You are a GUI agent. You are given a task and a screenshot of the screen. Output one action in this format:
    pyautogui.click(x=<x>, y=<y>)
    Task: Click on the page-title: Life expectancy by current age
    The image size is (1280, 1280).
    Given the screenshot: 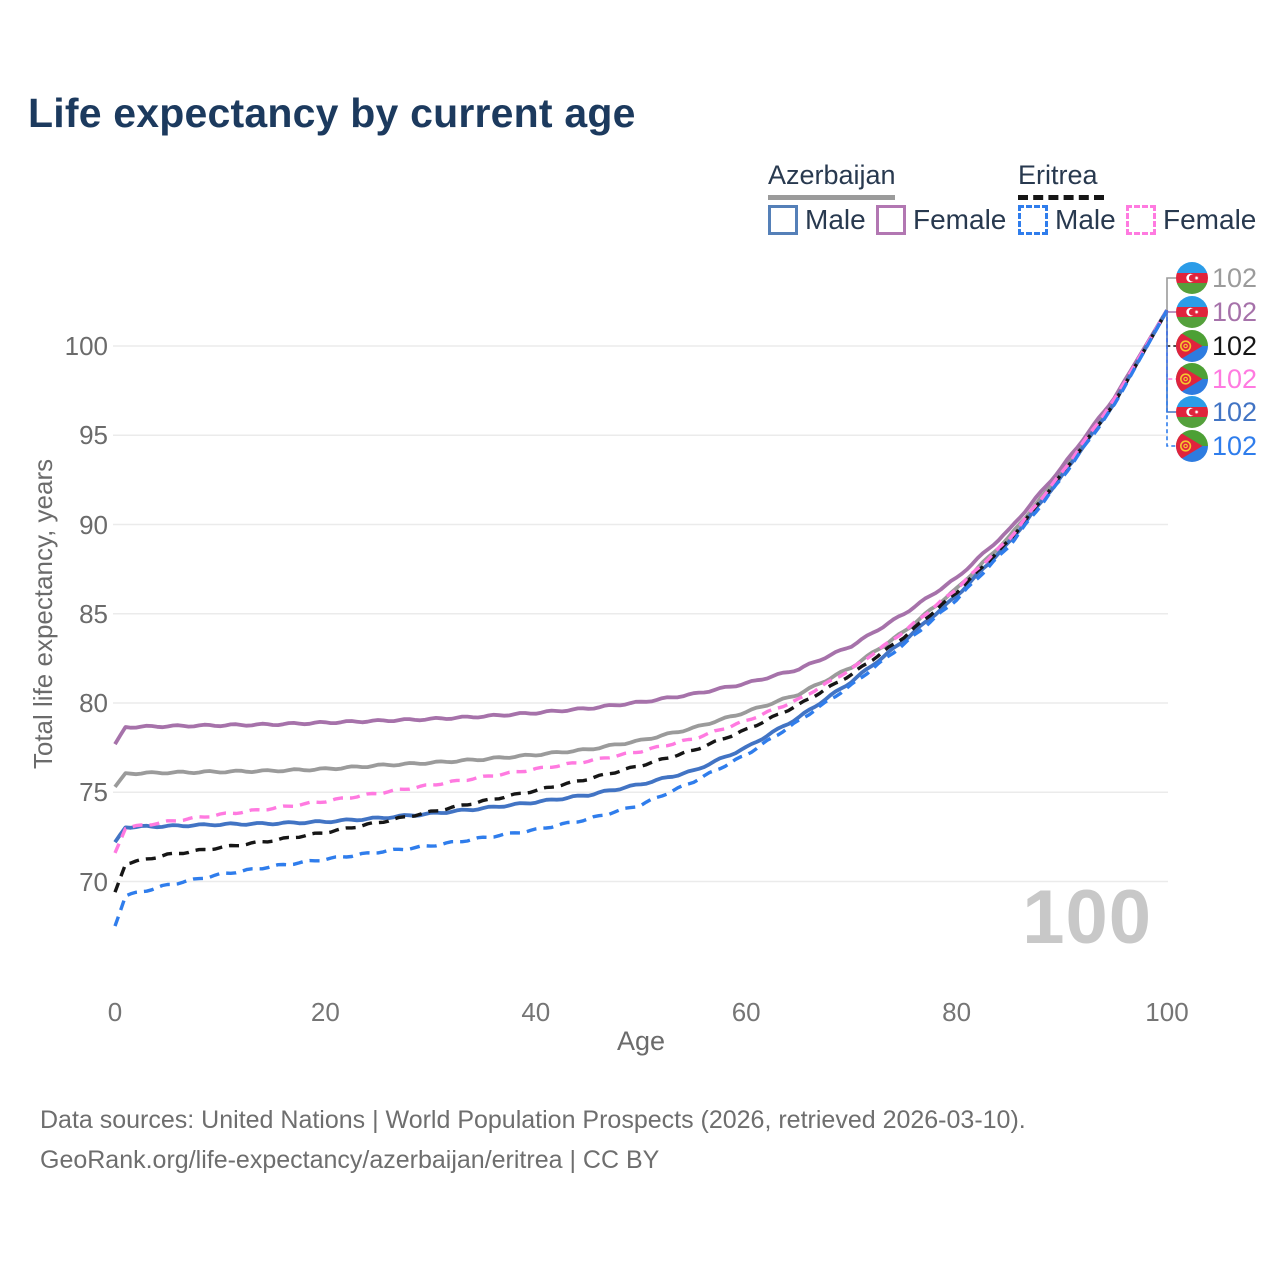 What is the action you would take?
    pyautogui.click(x=332, y=113)
    